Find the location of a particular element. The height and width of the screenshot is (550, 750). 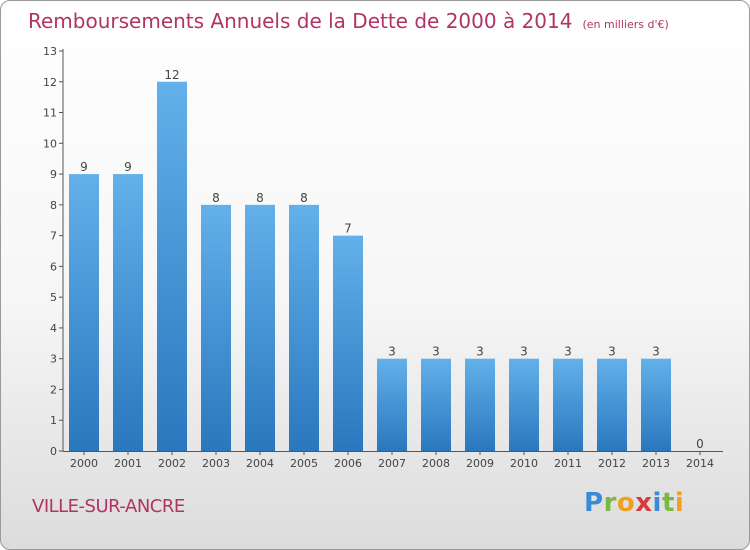

bar-2012 is located at coordinates (612, 404).